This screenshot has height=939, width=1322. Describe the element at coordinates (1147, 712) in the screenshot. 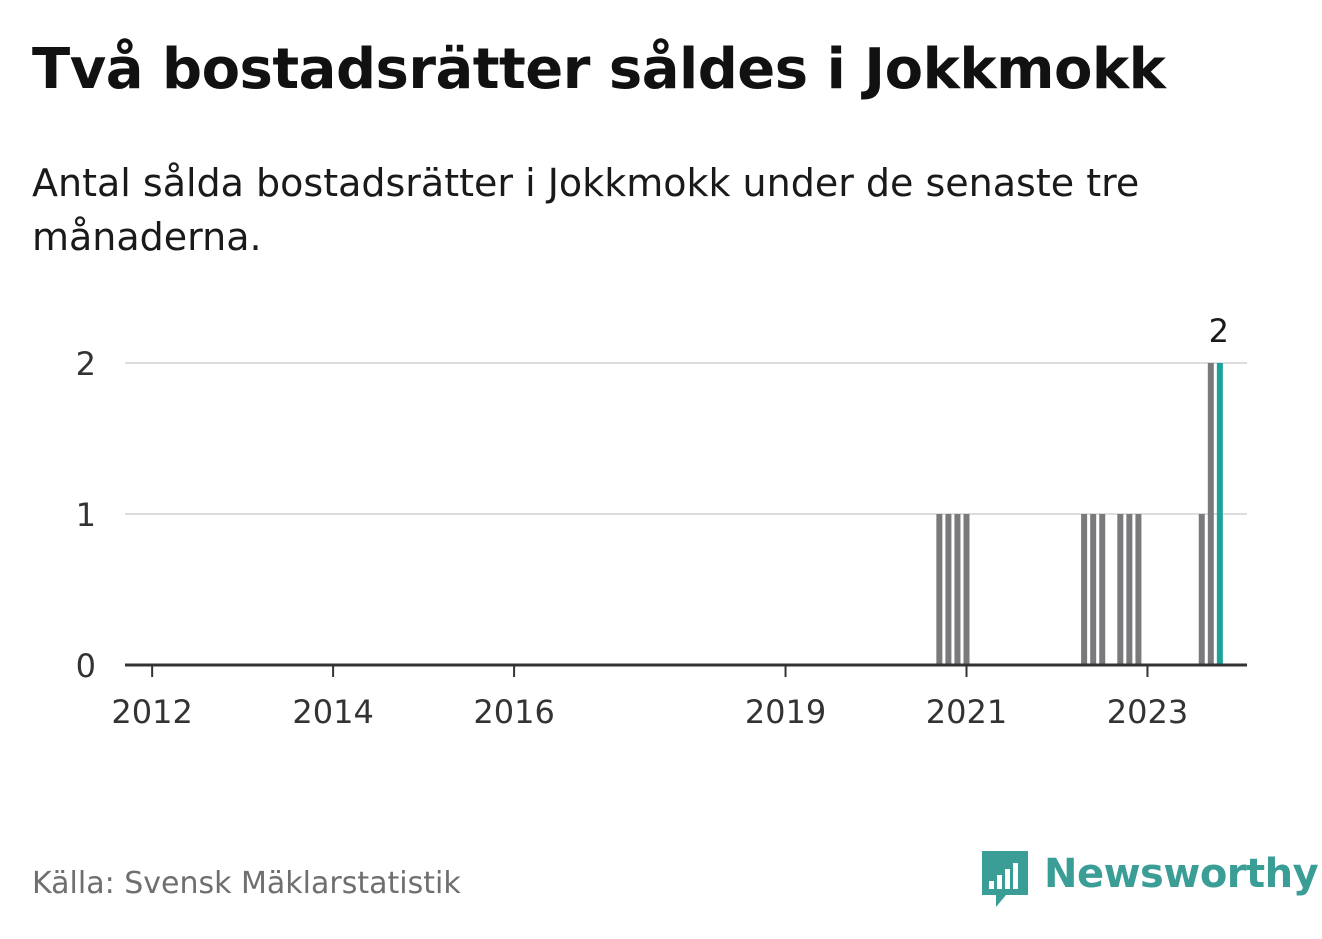

I see `x-tick-label: 2023` at that location.